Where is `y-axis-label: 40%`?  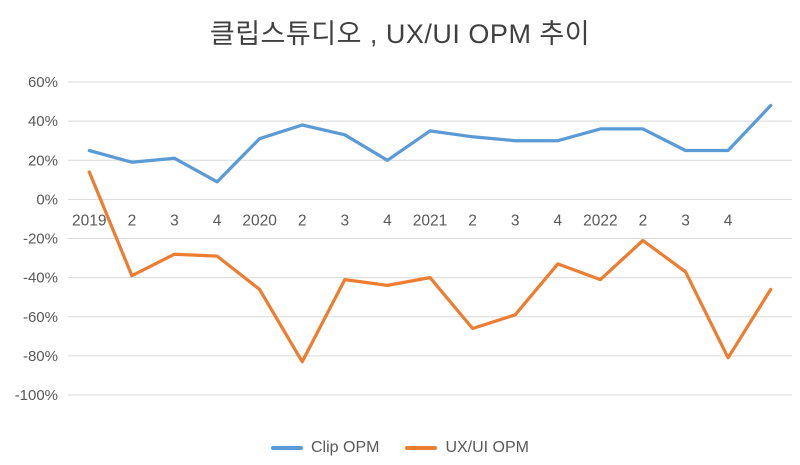
y-axis-label: 40% is located at coordinates (43, 121).